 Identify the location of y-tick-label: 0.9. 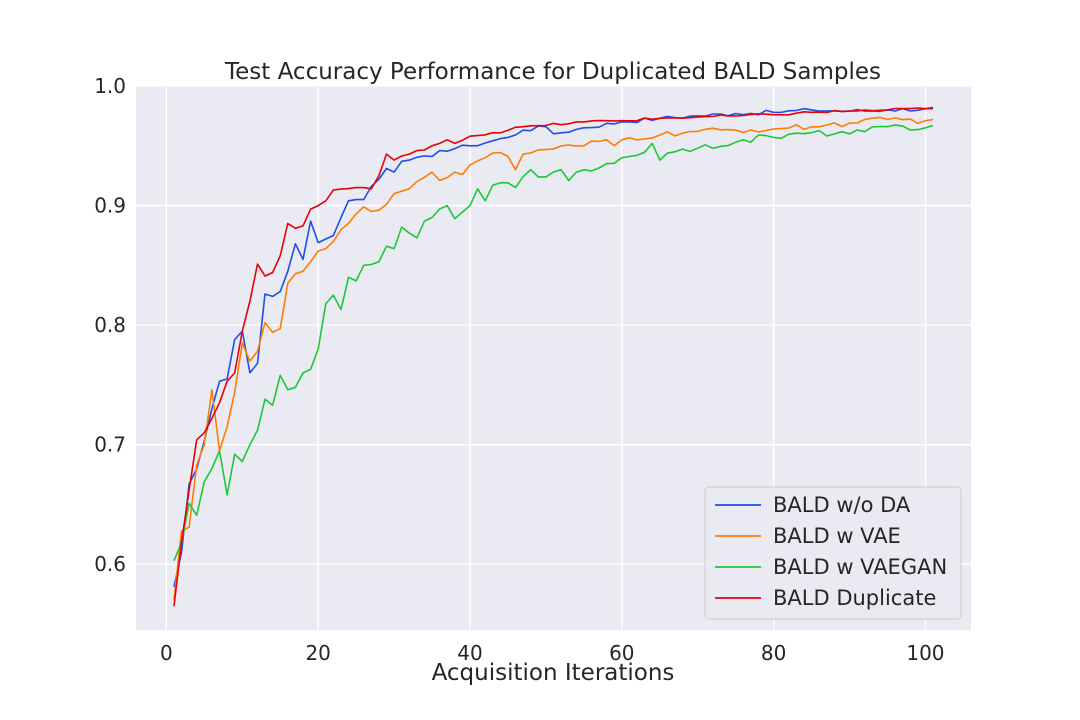
(110, 206).